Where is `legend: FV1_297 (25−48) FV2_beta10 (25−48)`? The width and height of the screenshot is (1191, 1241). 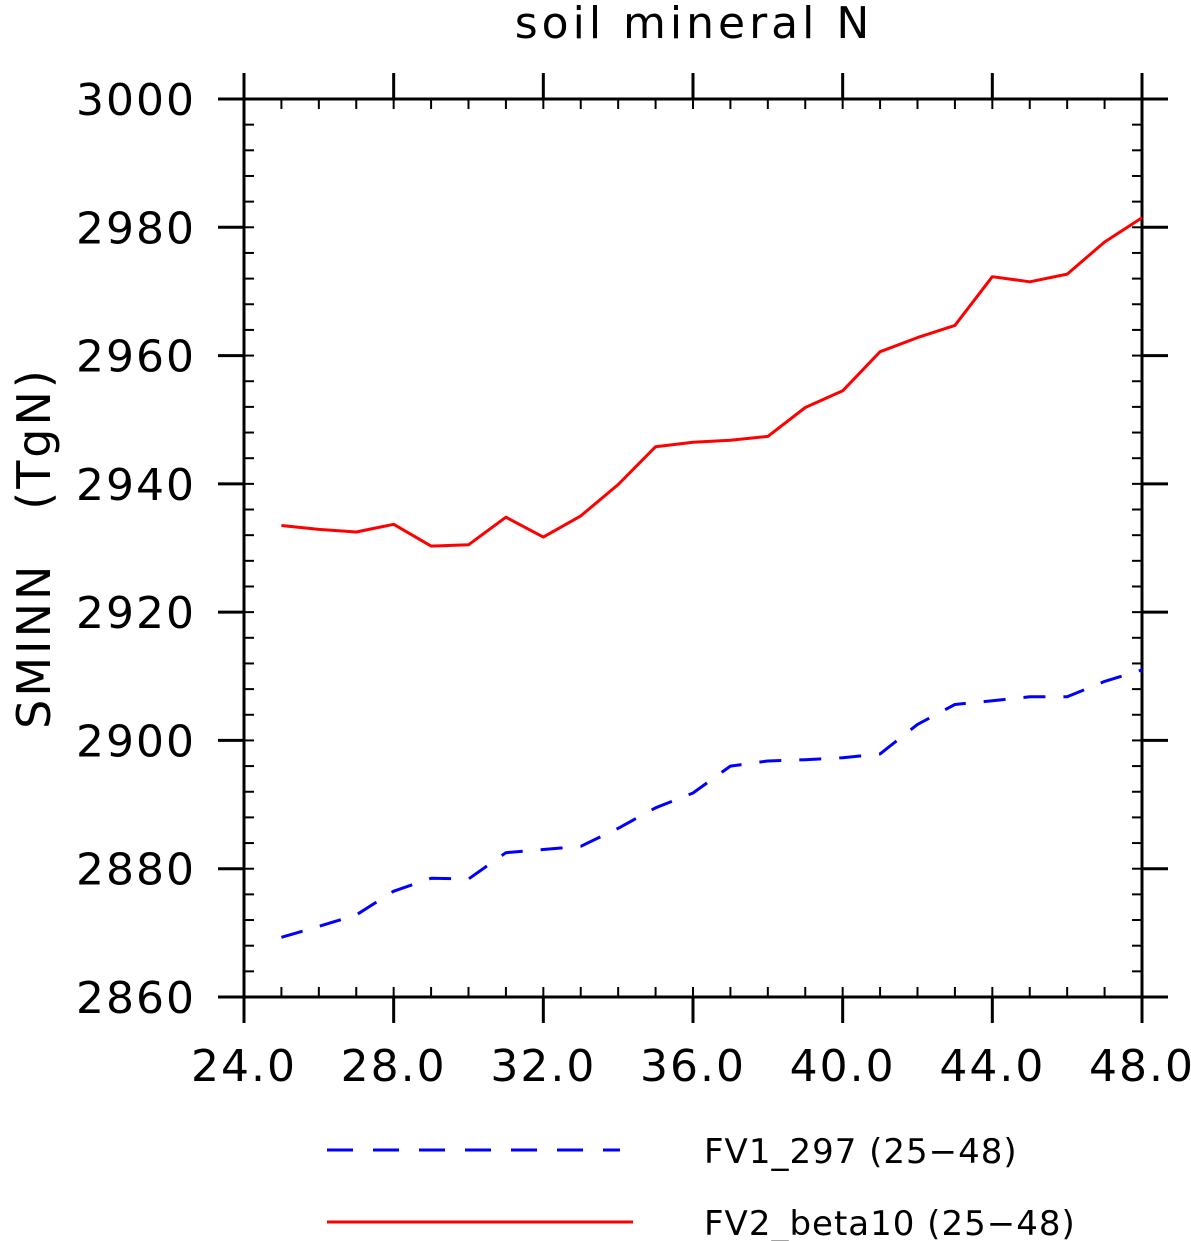
legend: FV1_297 (25−48) FV2_beta10 (25−48) is located at coordinates (701, 1186).